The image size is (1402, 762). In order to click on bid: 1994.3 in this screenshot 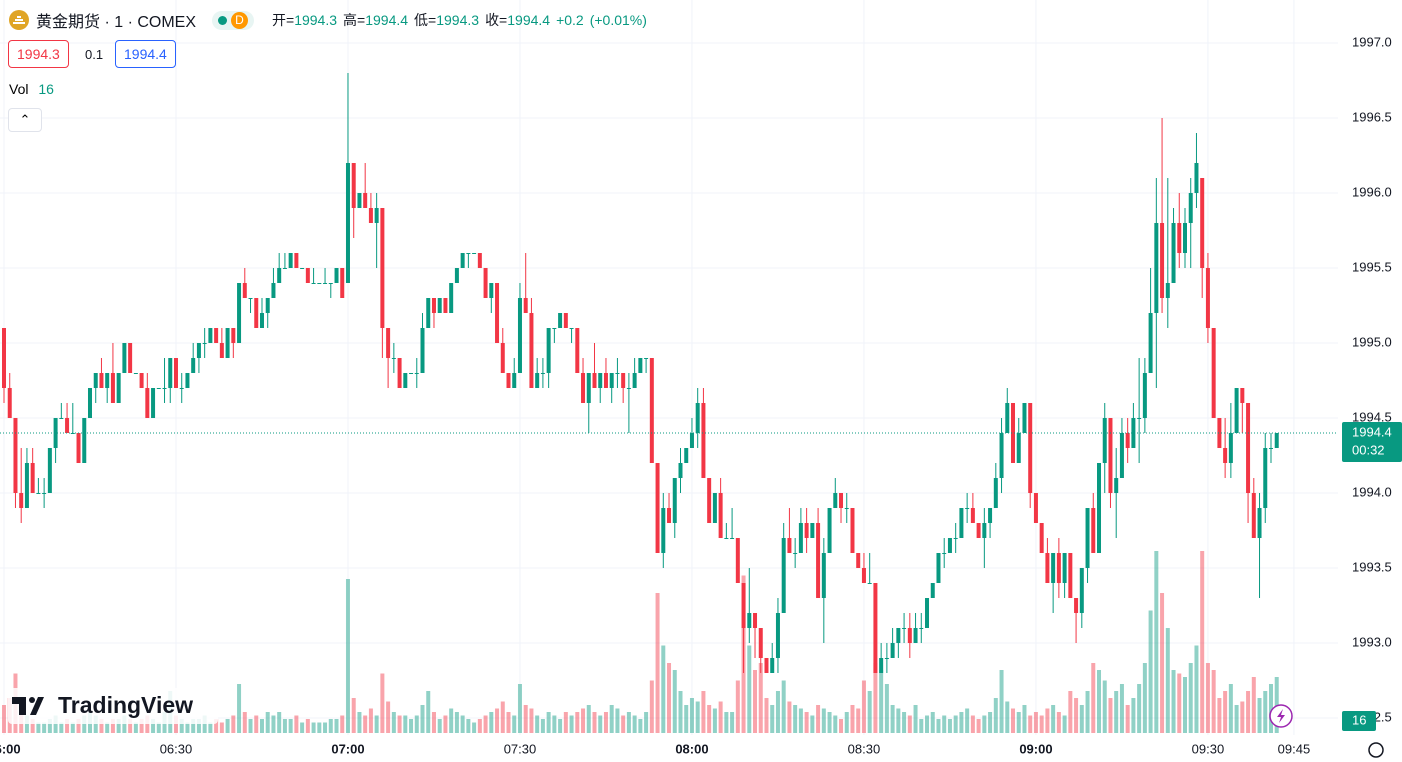, I will do `click(38, 54)`.